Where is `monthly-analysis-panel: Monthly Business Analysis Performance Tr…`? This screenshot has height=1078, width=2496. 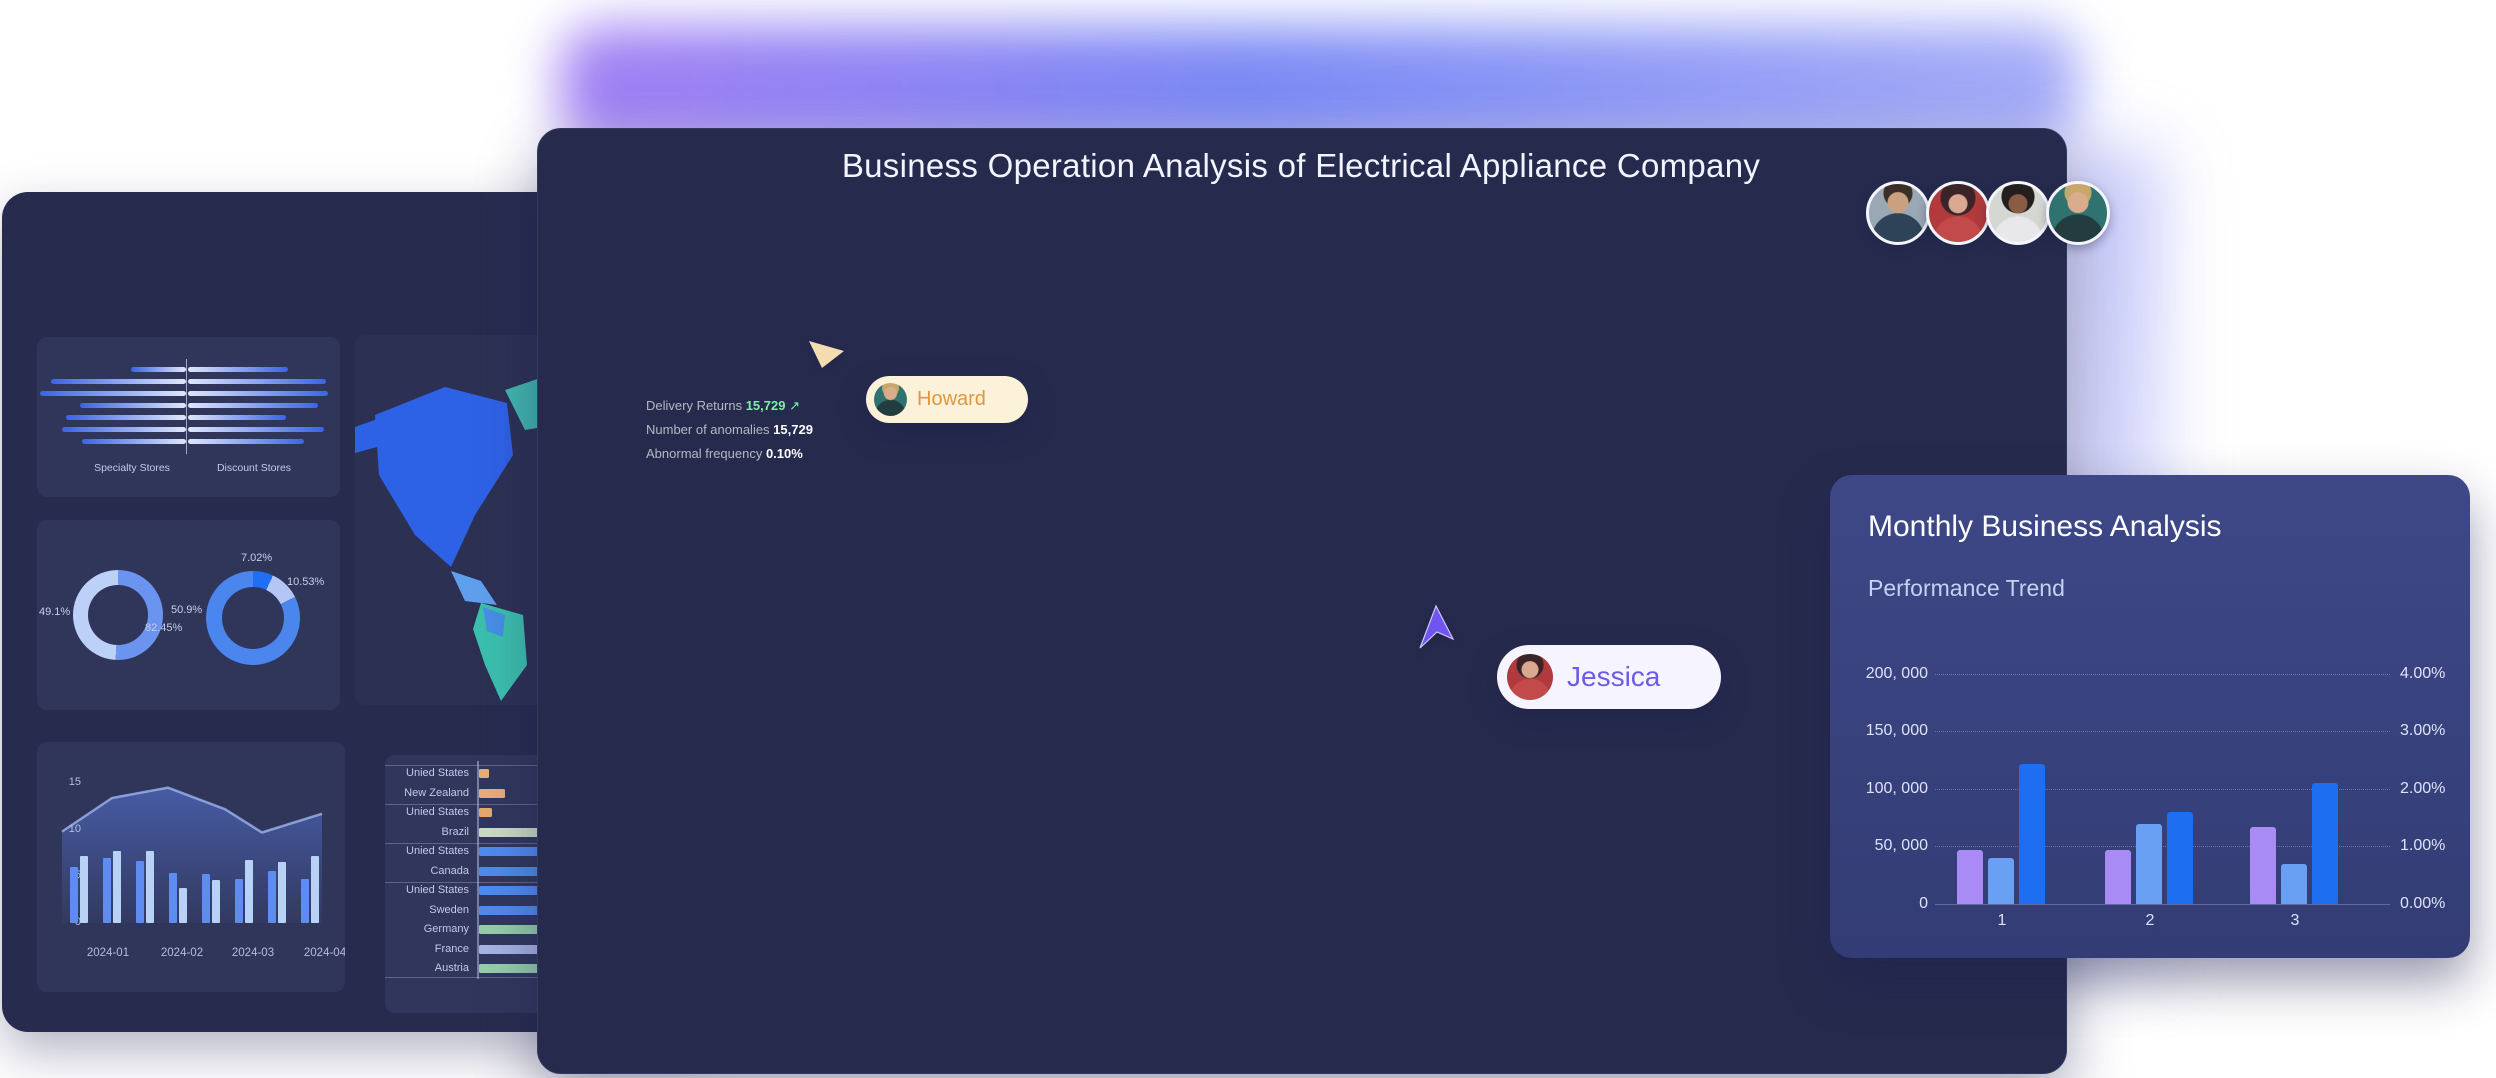
monthly-analysis-panel: Monthly Business Analysis Performance Tr… is located at coordinates (2150, 716).